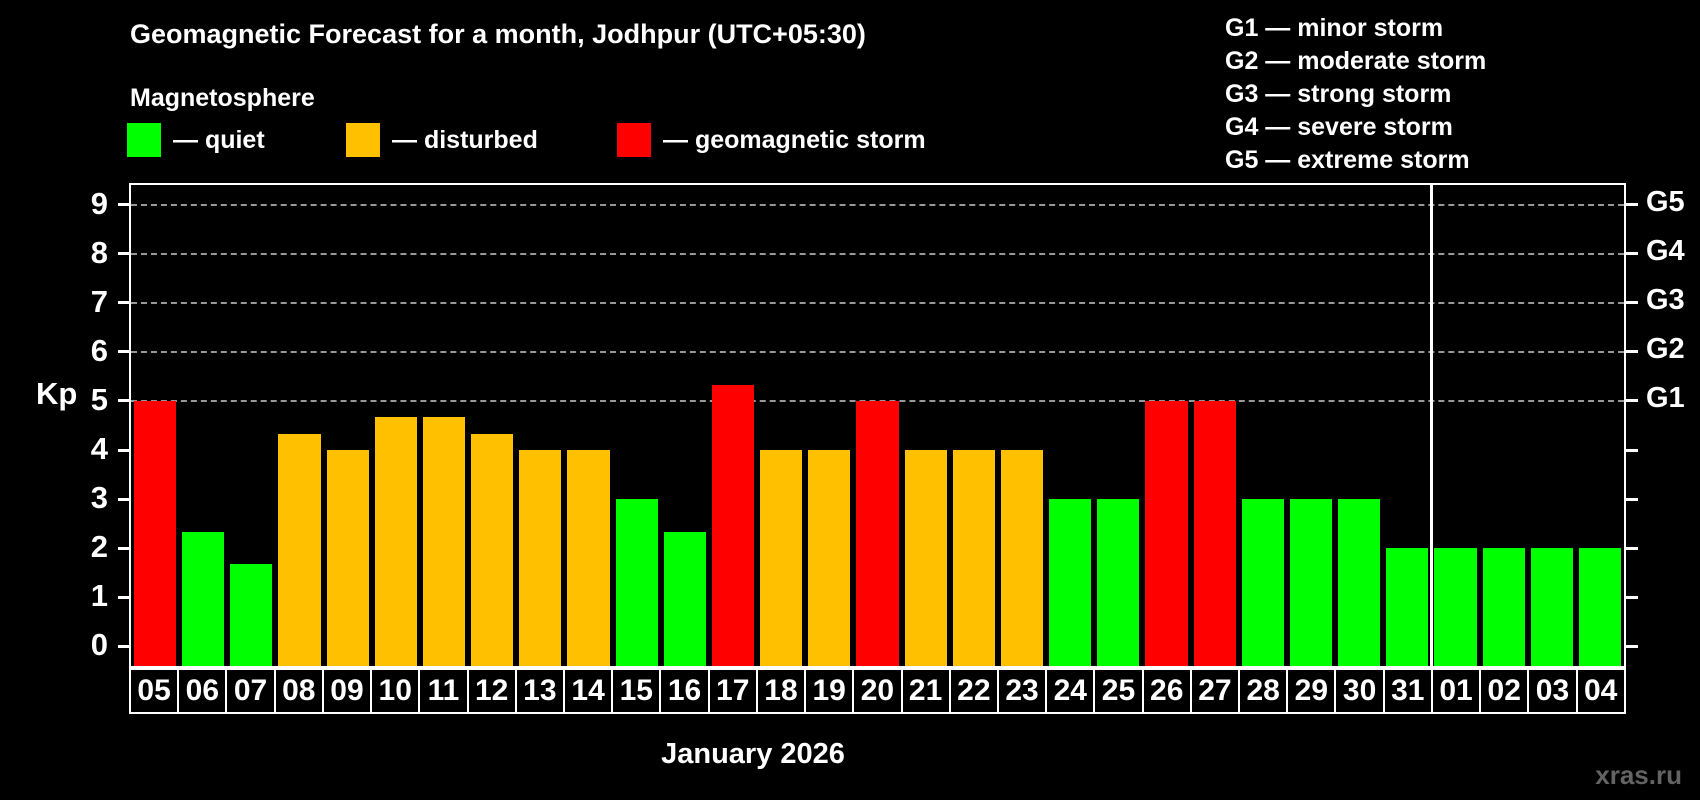 This screenshot has height=800, width=1700. I want to click on day-label-cell-04: 04, so click(1600, 691).